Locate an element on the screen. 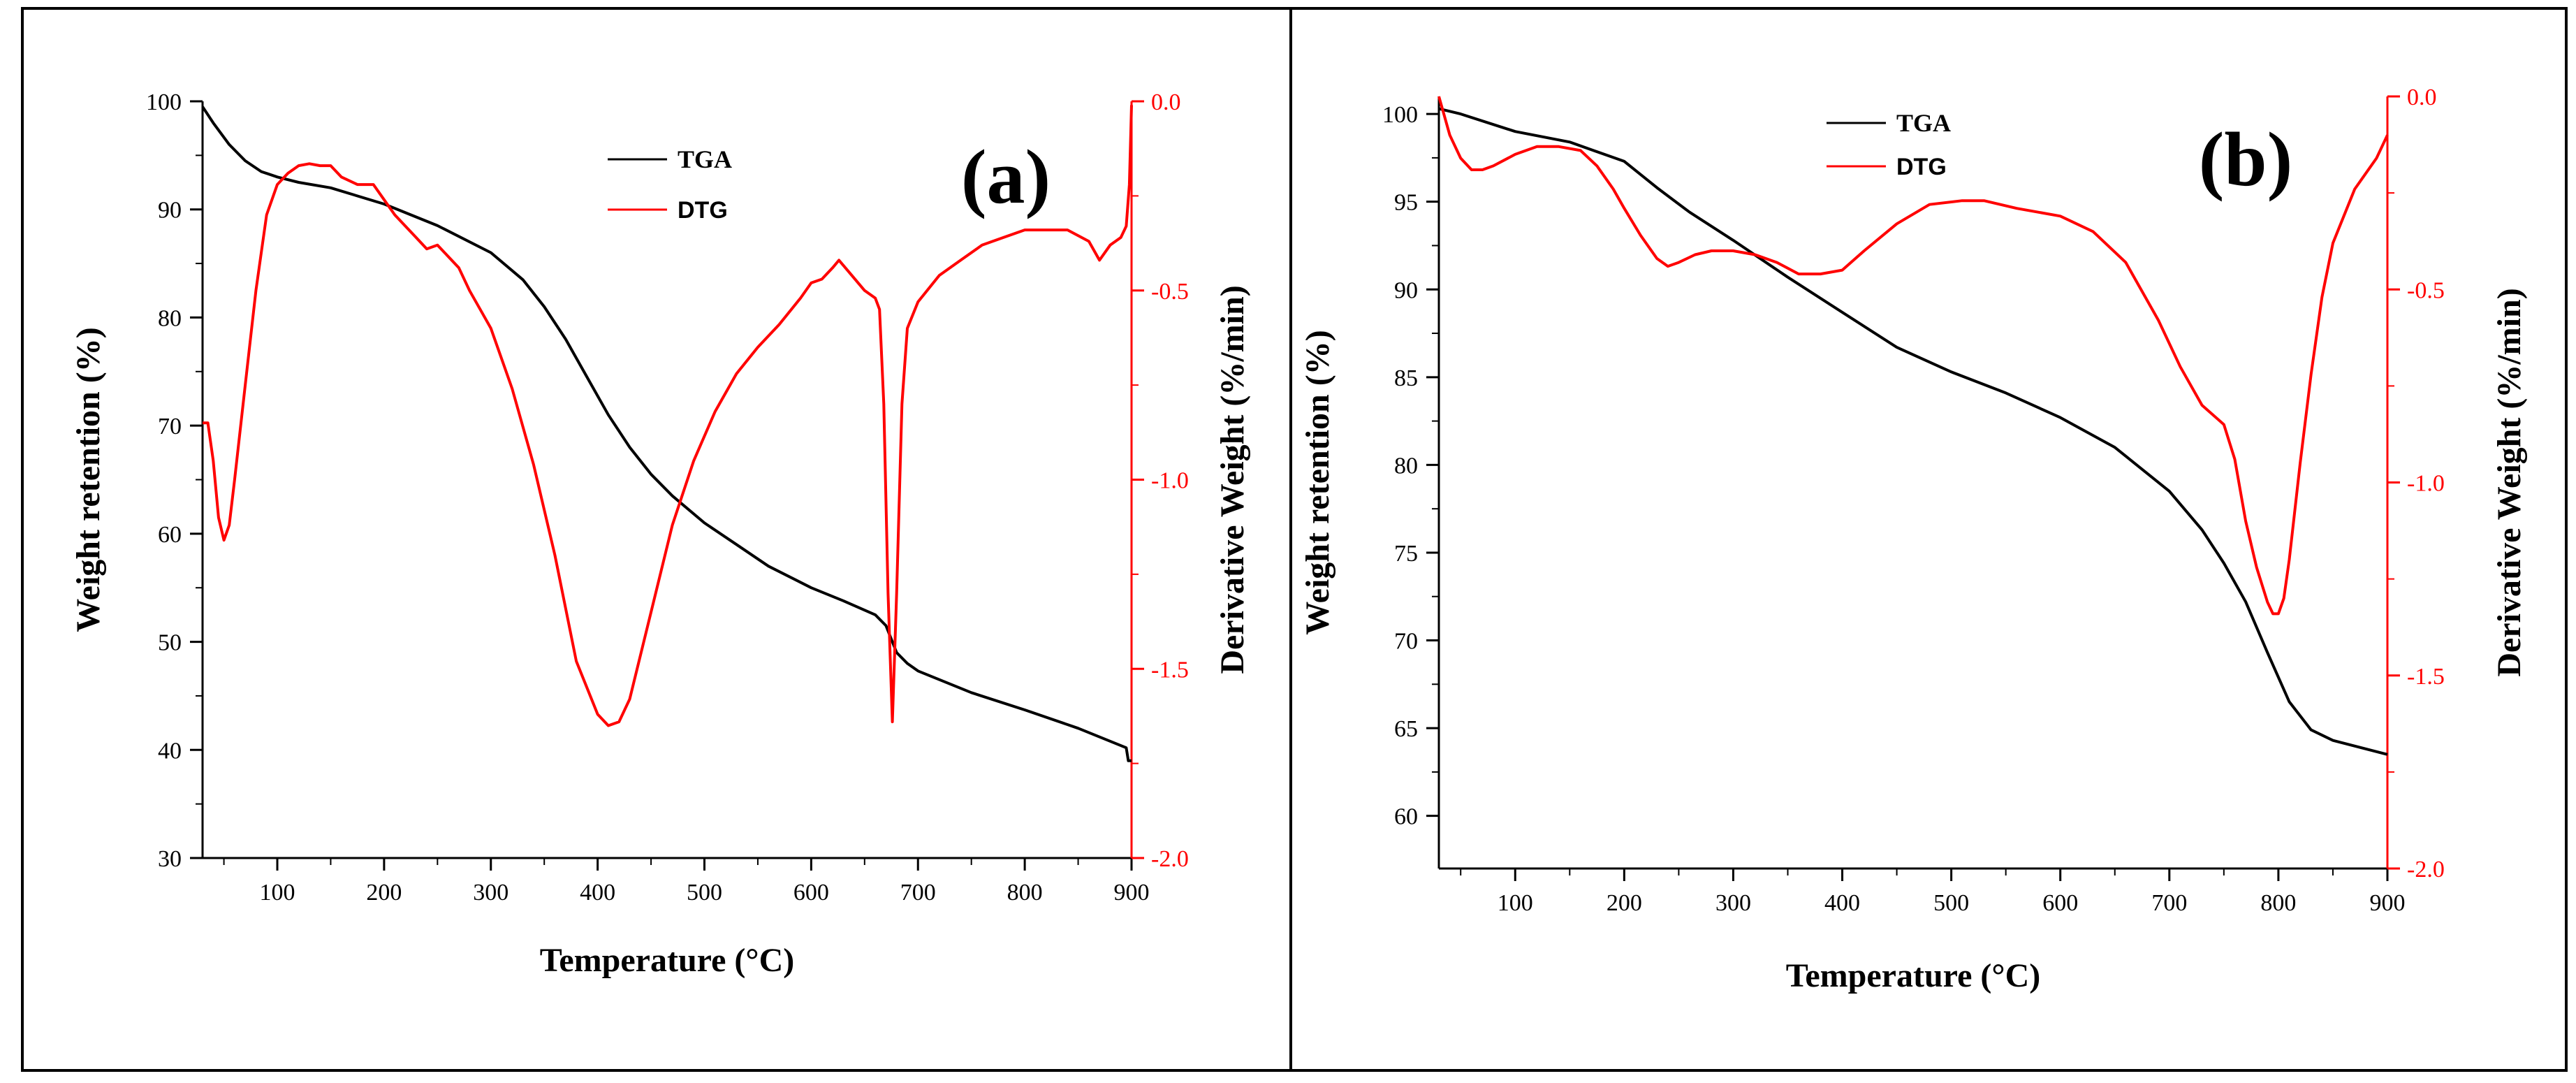 Image resolution: width=2576 pixels, height=1083 pixels. y-tick-label: 85 is located at coordinates (1406, 378).